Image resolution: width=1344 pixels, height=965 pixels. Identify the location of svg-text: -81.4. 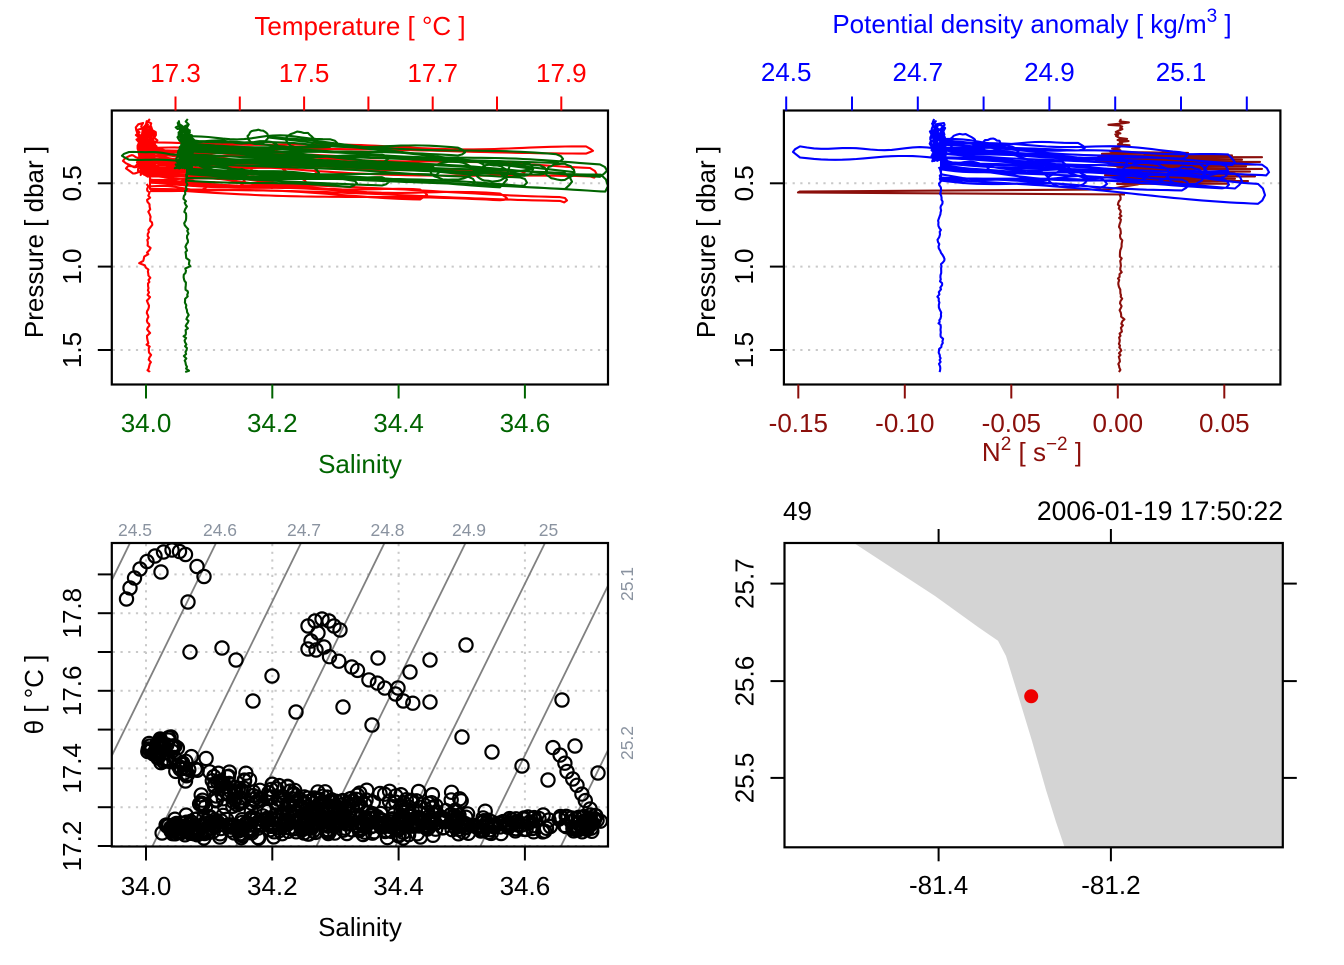
(938, 885).